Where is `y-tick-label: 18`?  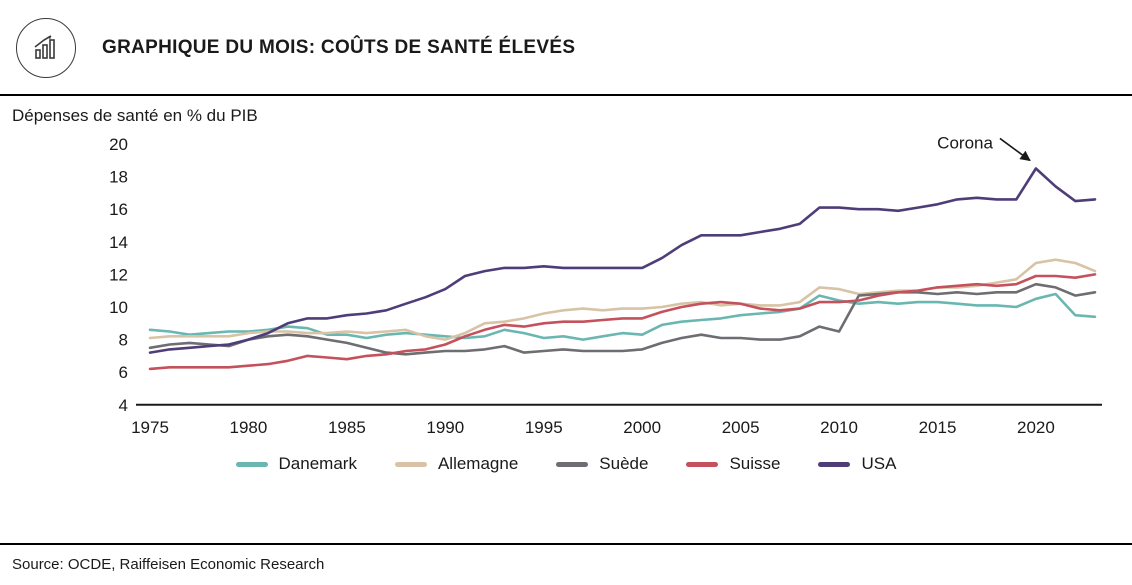
y-tick-label: 18 is located at coordinates (118, 177).